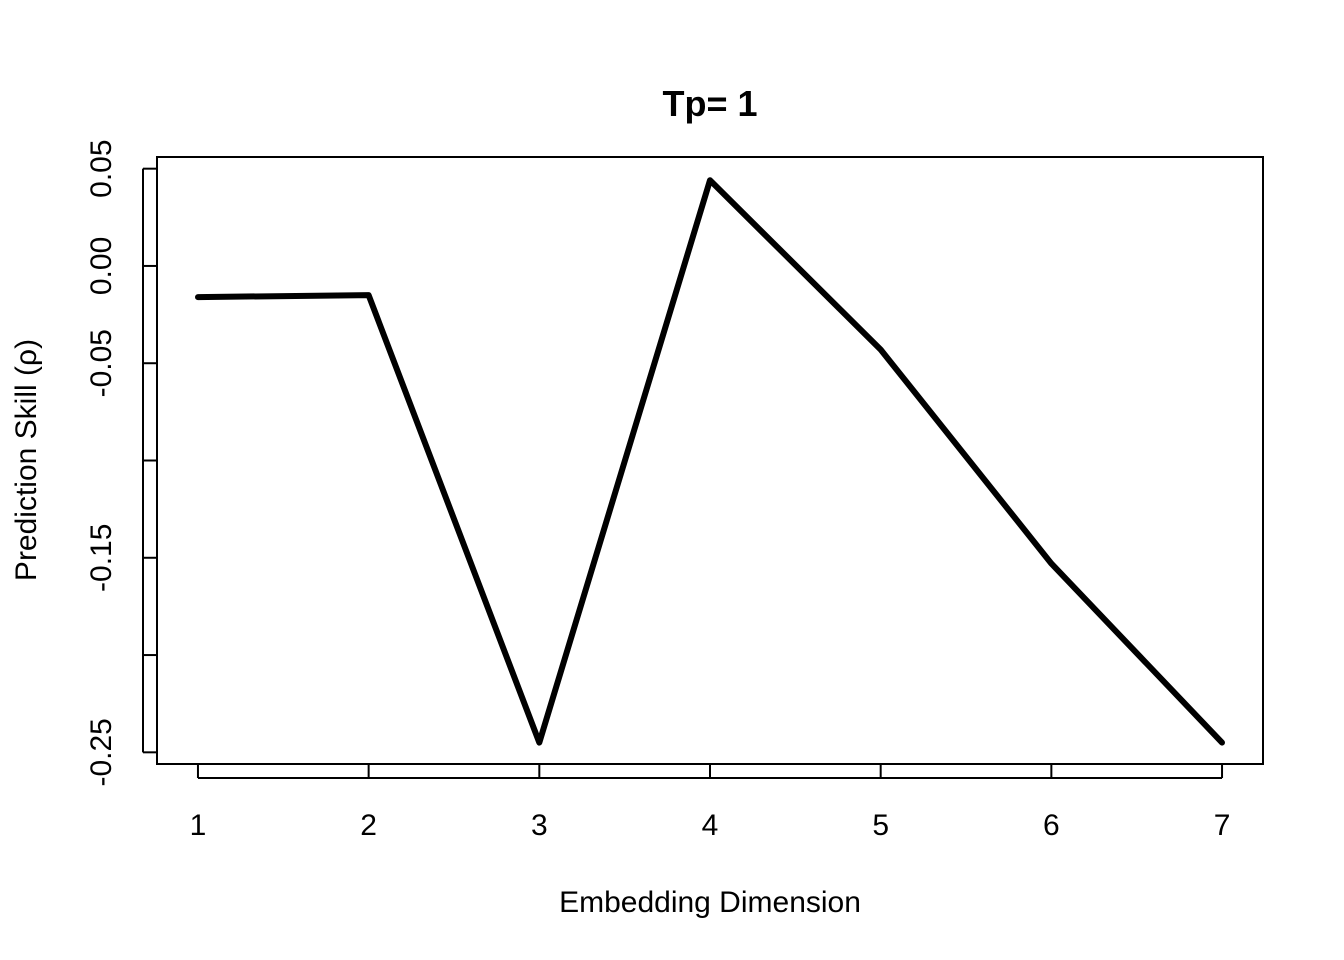 The image size is (1344, 960). I want to click on x-tick-label: 7, so click(1222, 825).